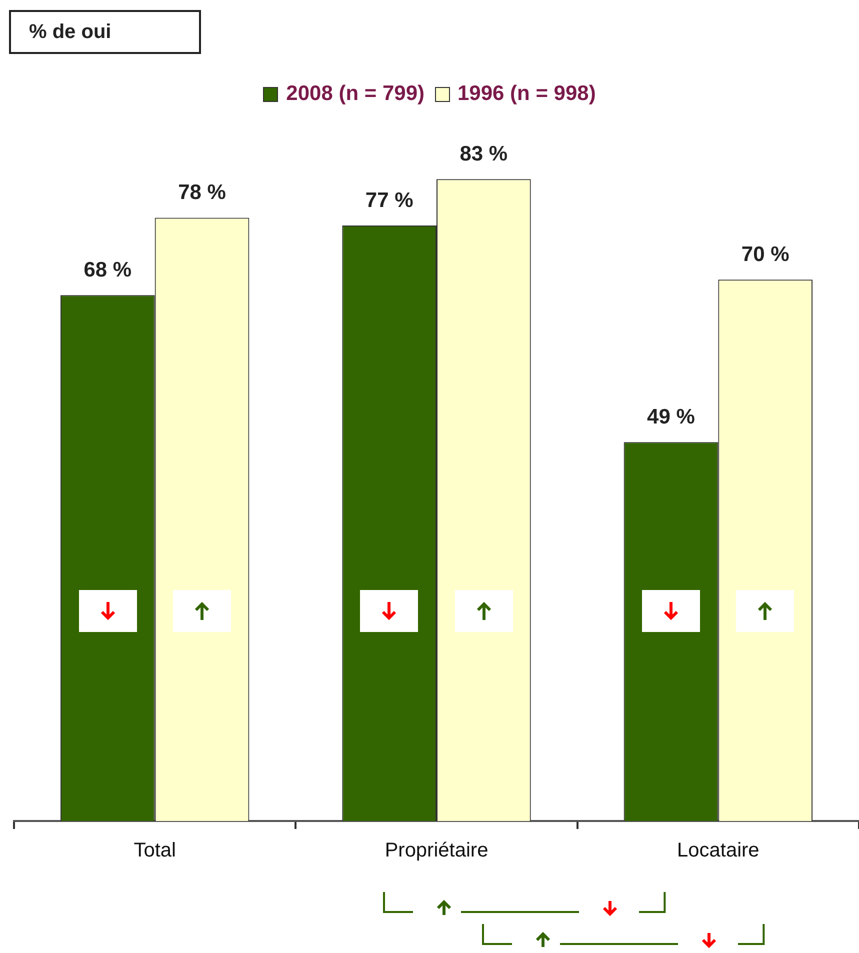 Image resolution: width=859 pixels, height=953 pixels. Describe the element at coordinates (389, 200) in the screenshot. I see `data-label: 77 %` at that location.